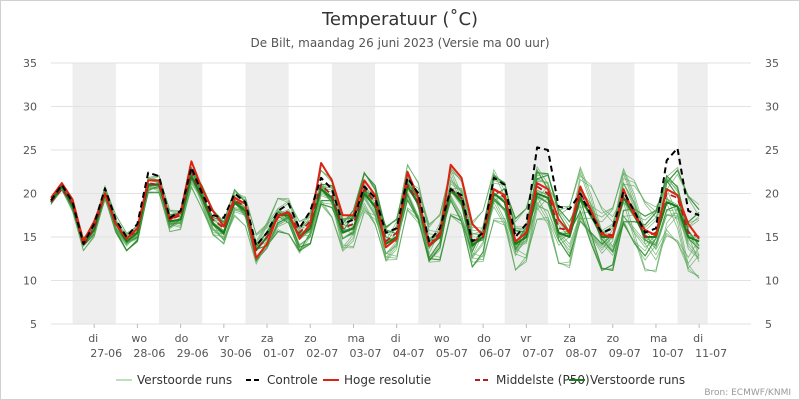 Image resolution: width=800 pixels, height=400 pixels. What do you see at coordinates (543, 380) in the screenshot?
I see `legend-label: Middelste (P50)` at bounding box center [543, 380].